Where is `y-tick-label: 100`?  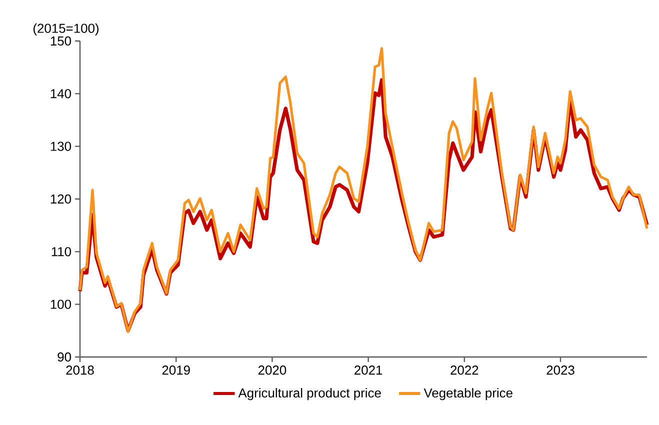 y-tick-label: 100 is located at coordinates (61, 304).